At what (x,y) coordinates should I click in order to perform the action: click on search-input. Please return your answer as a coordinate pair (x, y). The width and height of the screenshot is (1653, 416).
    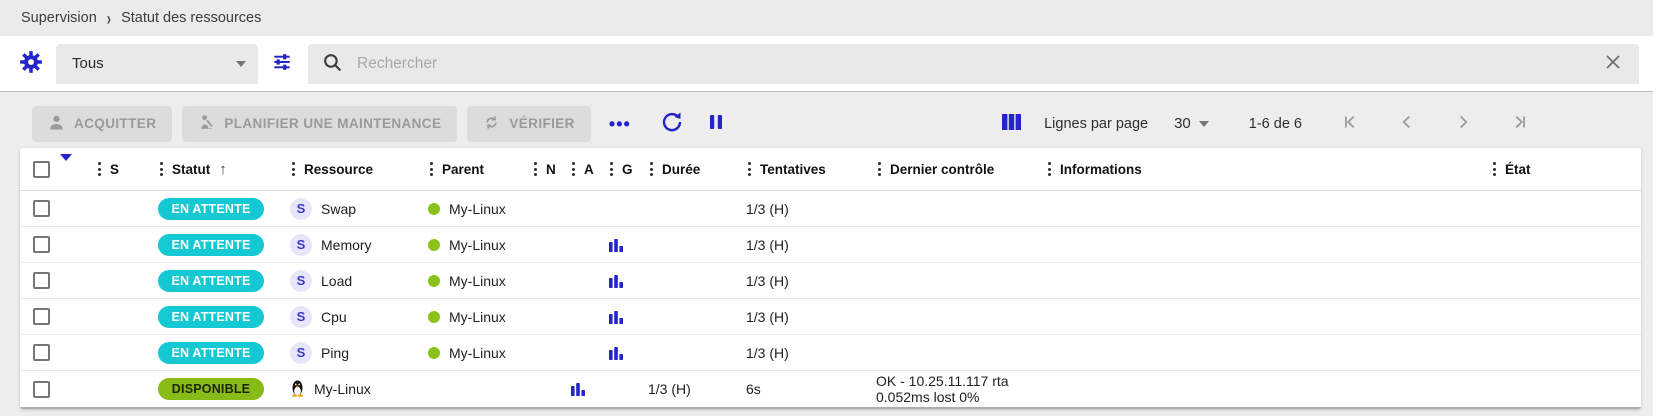
    Looking at the image, I should click on (978, 63).